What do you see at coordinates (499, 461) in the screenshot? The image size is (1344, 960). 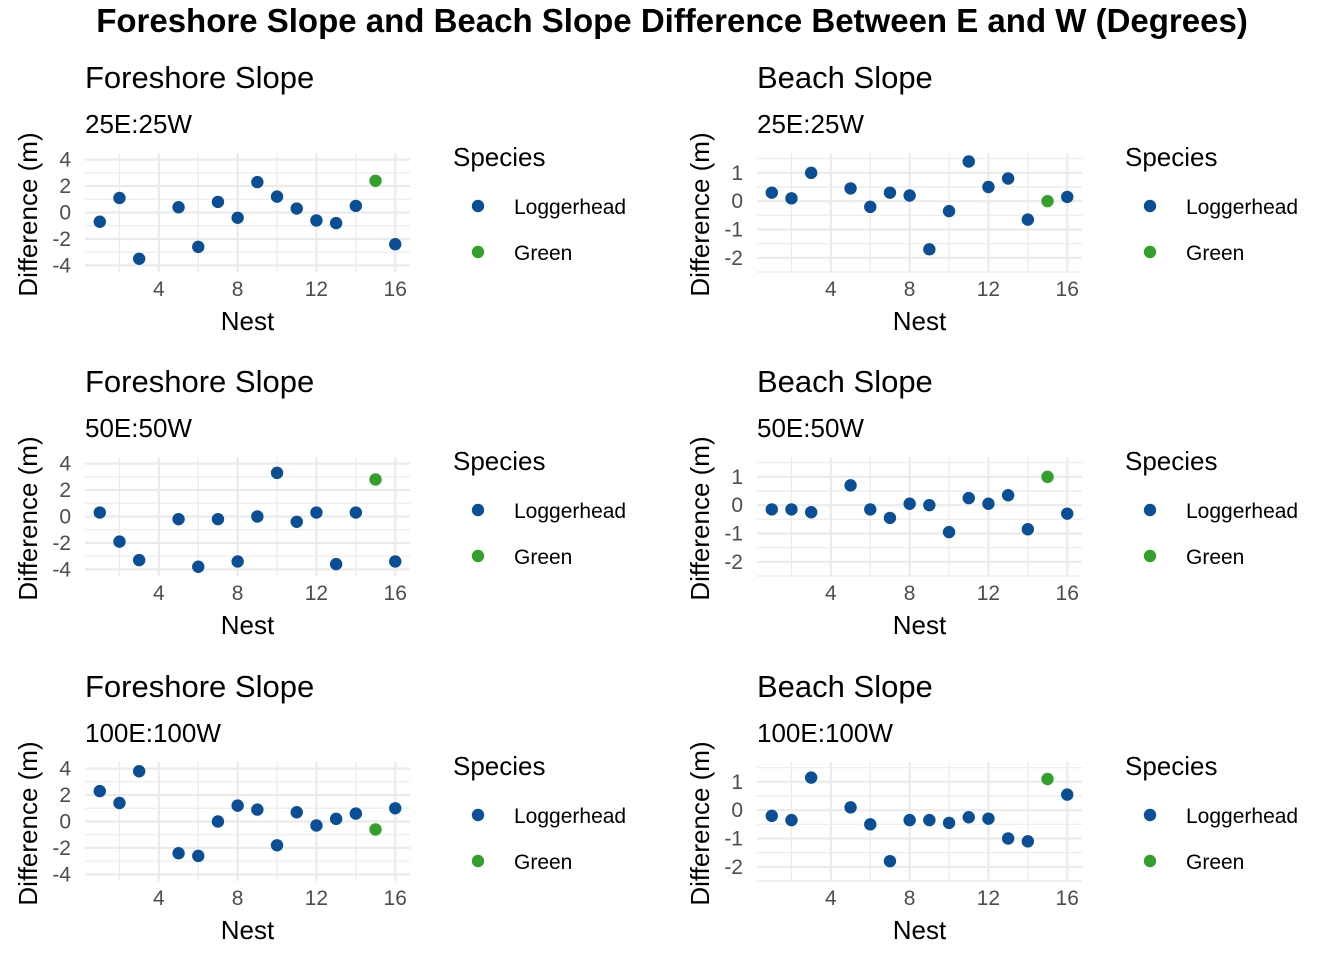 I see `legend-title: Species` at bounding box center [499, 461].